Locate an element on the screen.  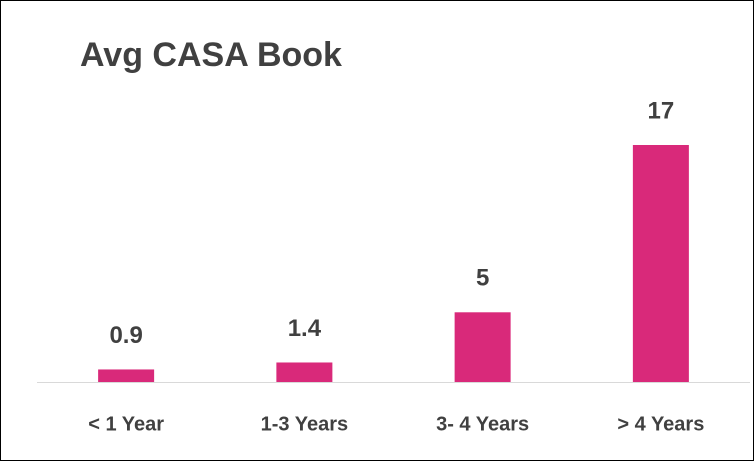
x-tick-label: 3- 4 Years is located at coordinates (482, 424).